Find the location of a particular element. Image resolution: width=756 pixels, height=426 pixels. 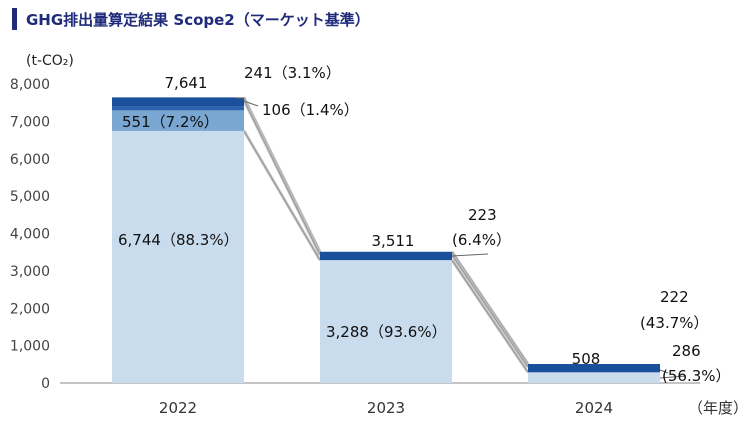

annotation-label: (6.4%） is located at coordinates (481, 240).